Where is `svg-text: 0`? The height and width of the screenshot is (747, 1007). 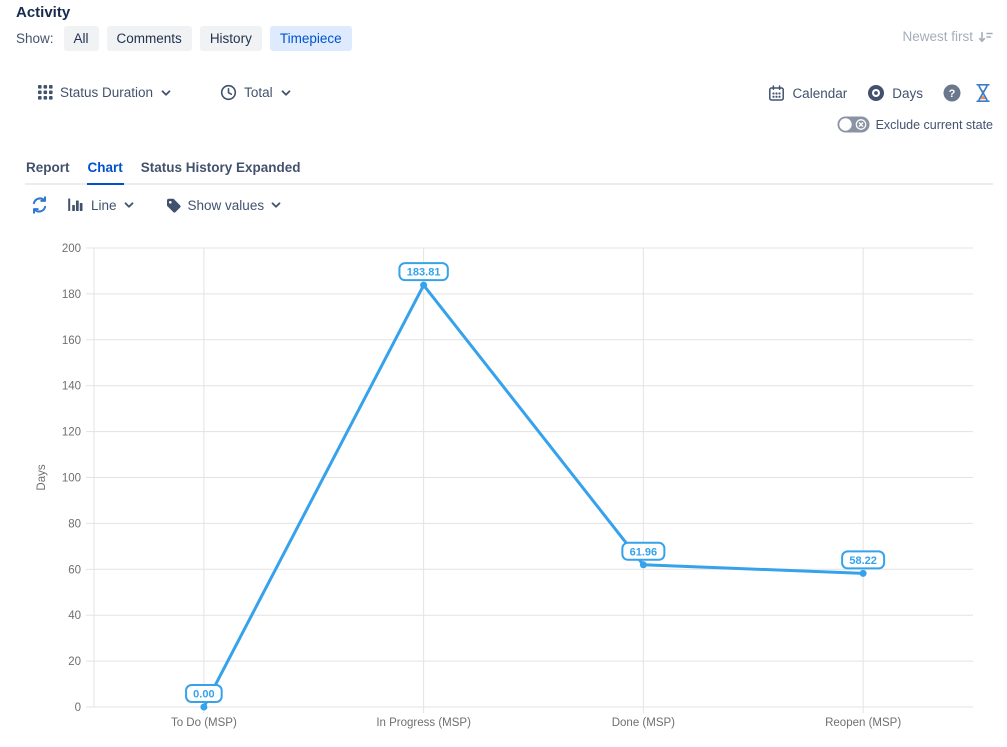
svg-text: 0 is located at coordinates (78, 708).